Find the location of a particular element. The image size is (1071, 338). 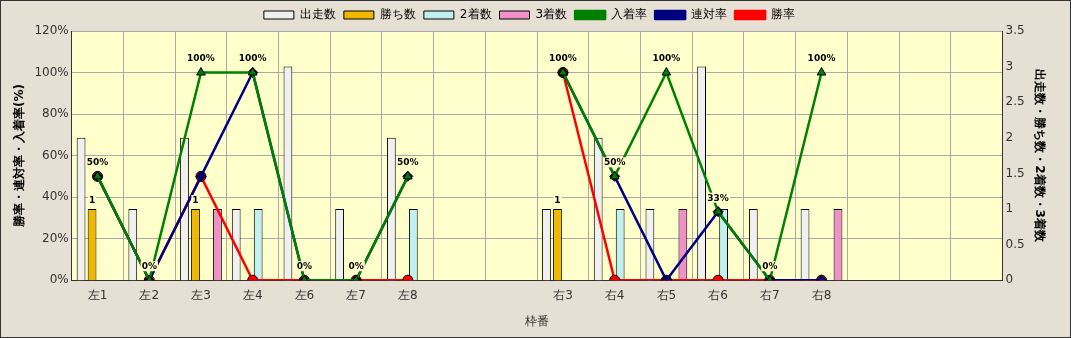

x-tick-label: 右7 is located at coordinates (769, 294).